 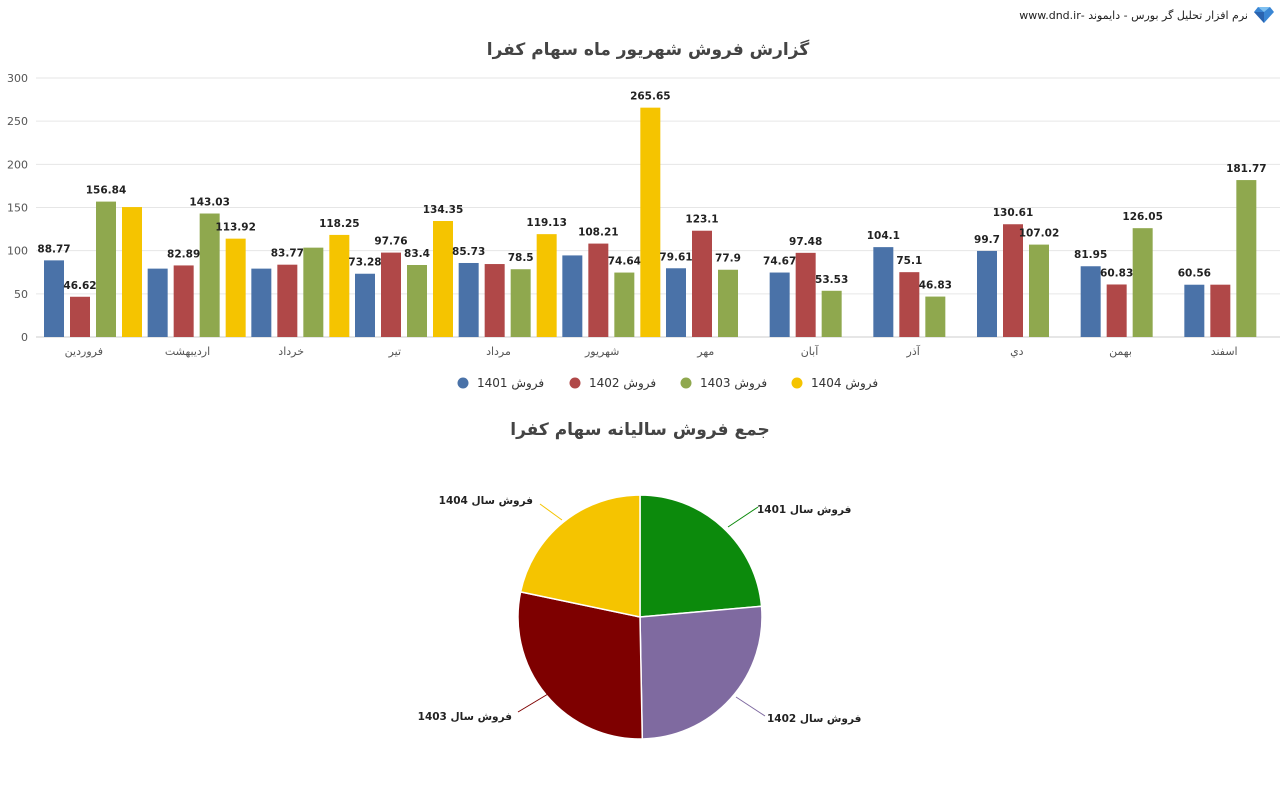 I want to click on x-category-label: تیر, so click(x=394, y=351).